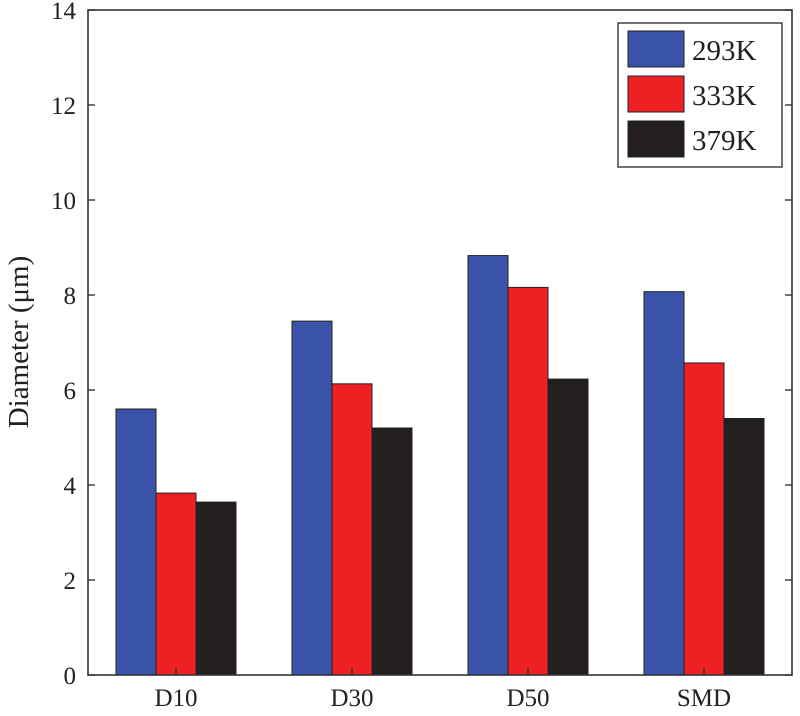  I want to click on bar-379K-D30, so click(392, 551).